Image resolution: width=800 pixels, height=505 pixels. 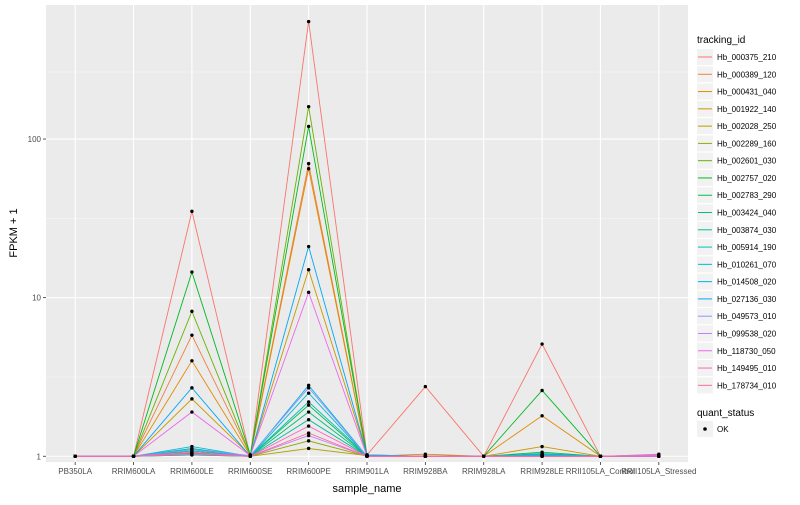 What do you see at coordinates (747, 178) in the screenshot?
I see `legend-item-label: Hb_002757_020` at bounding box center [747, 178].